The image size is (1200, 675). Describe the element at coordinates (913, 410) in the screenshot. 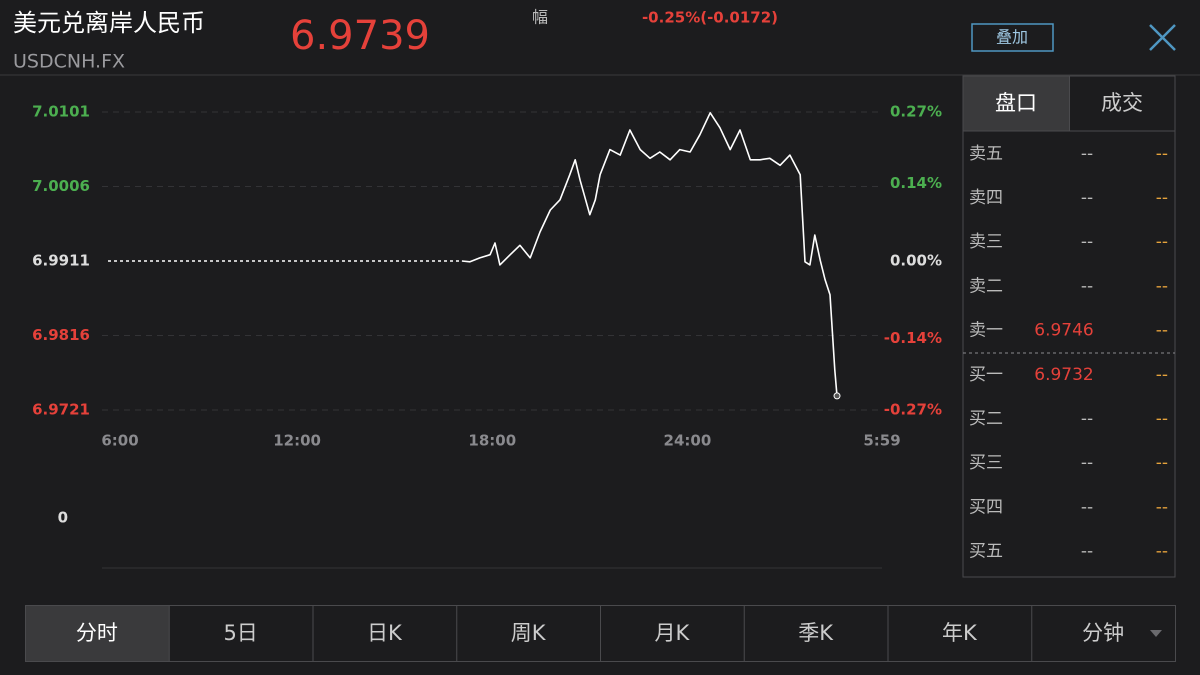

I see `y2-tick-label: -0.27%` at that location.